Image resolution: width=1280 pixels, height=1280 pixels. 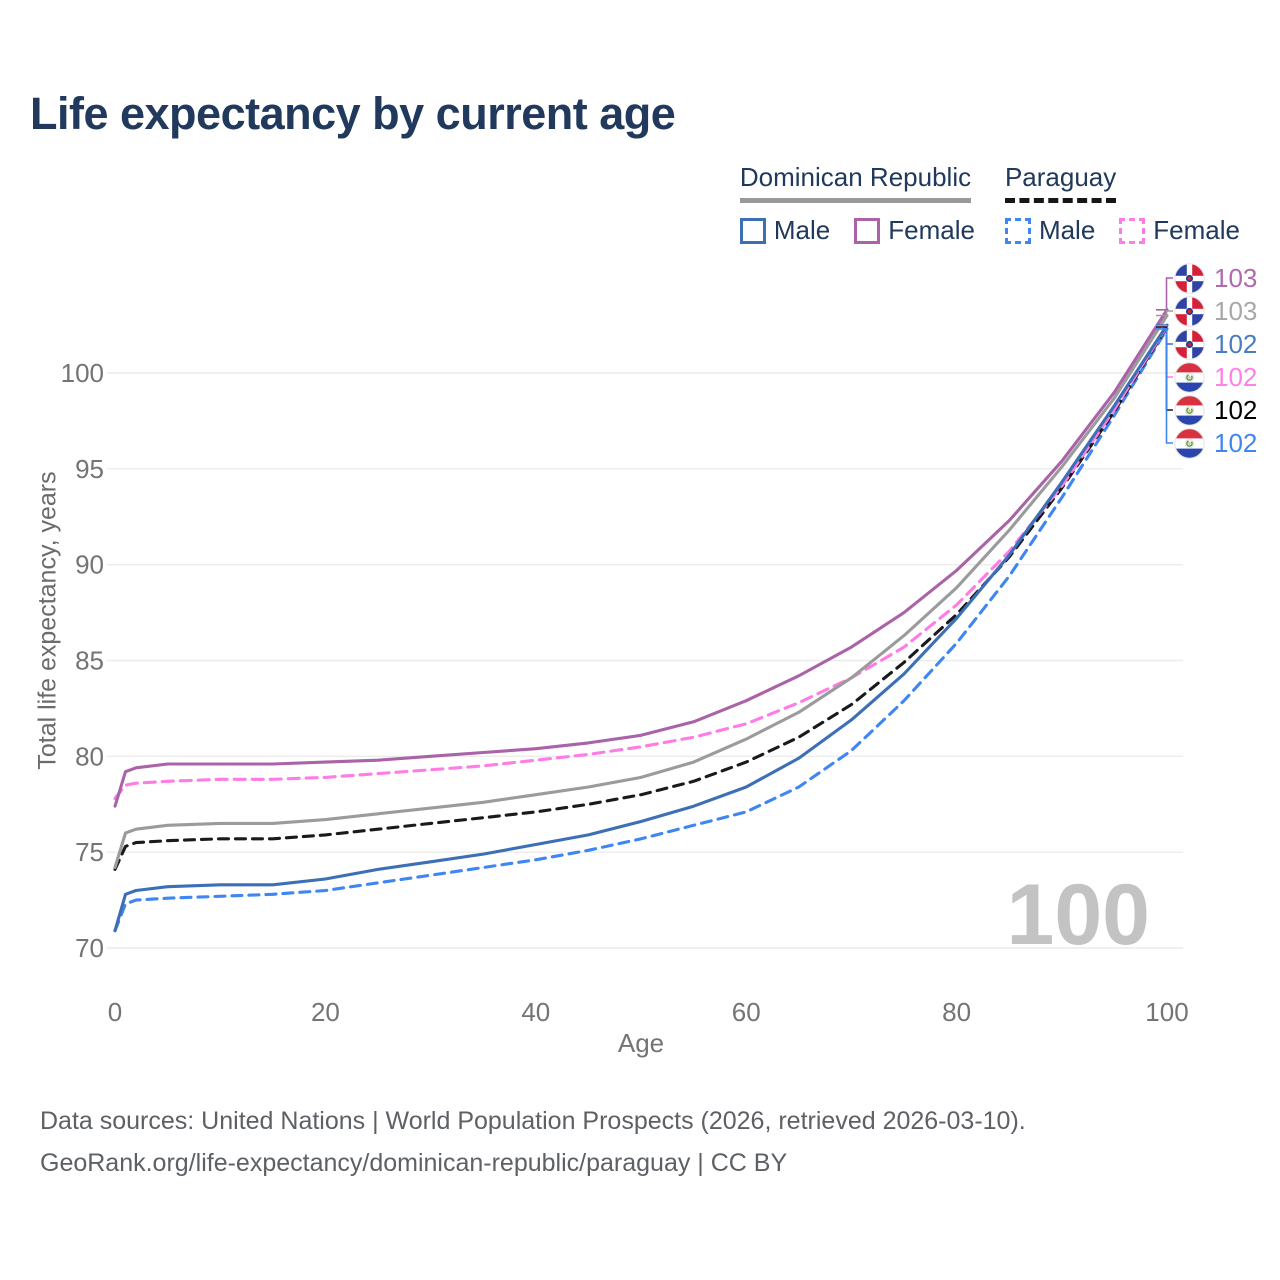 What do you see at coordinates (47, 620) in the screenshot?
I see `y-axis-title: Total life expectancy, years` at bounding box center [47, 620].